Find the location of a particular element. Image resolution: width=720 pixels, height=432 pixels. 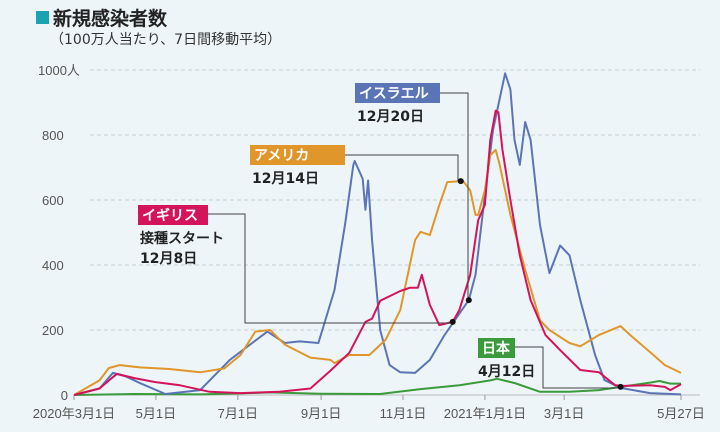

y-tick-label: 1000人 is located at coordinates (59, 70).